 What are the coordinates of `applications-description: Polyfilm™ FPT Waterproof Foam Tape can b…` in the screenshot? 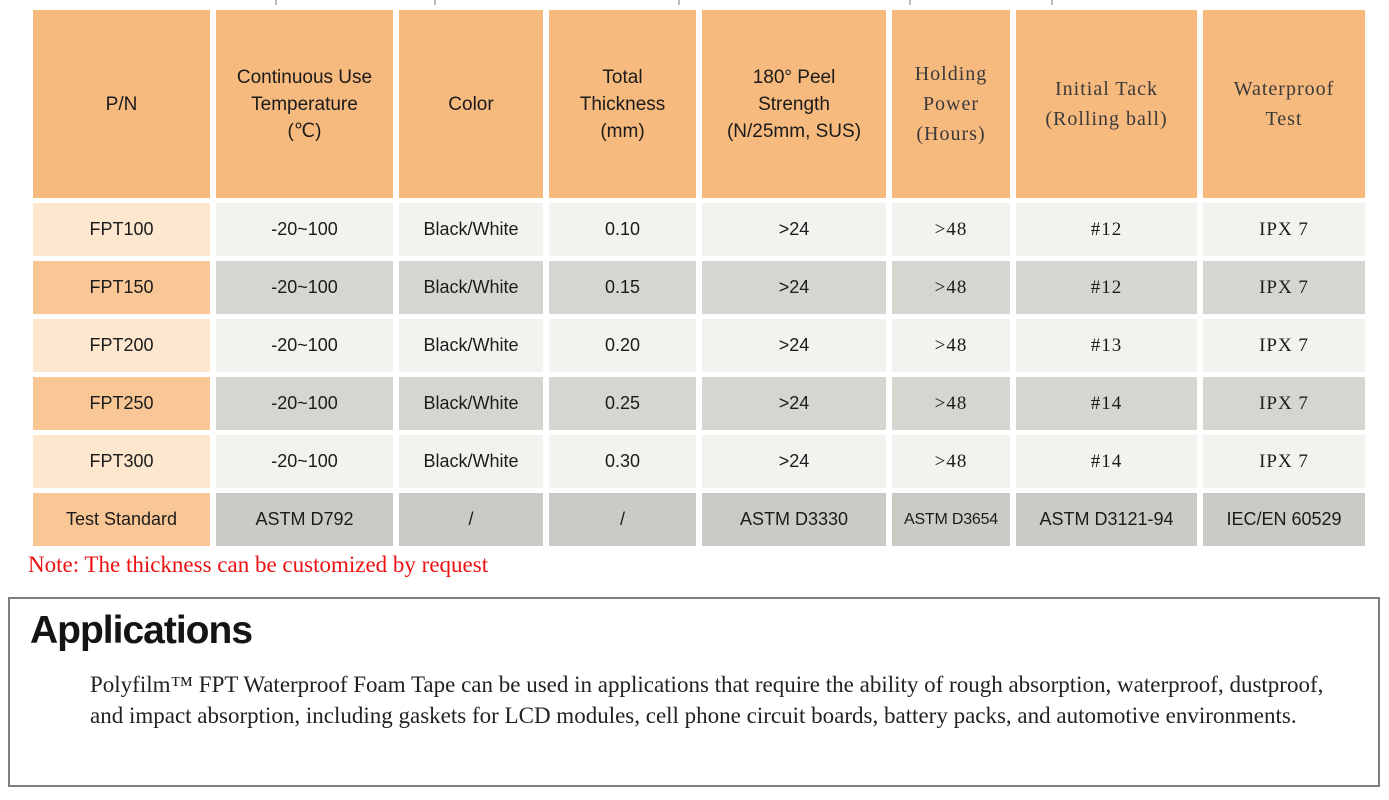 It's located at (707, 700).